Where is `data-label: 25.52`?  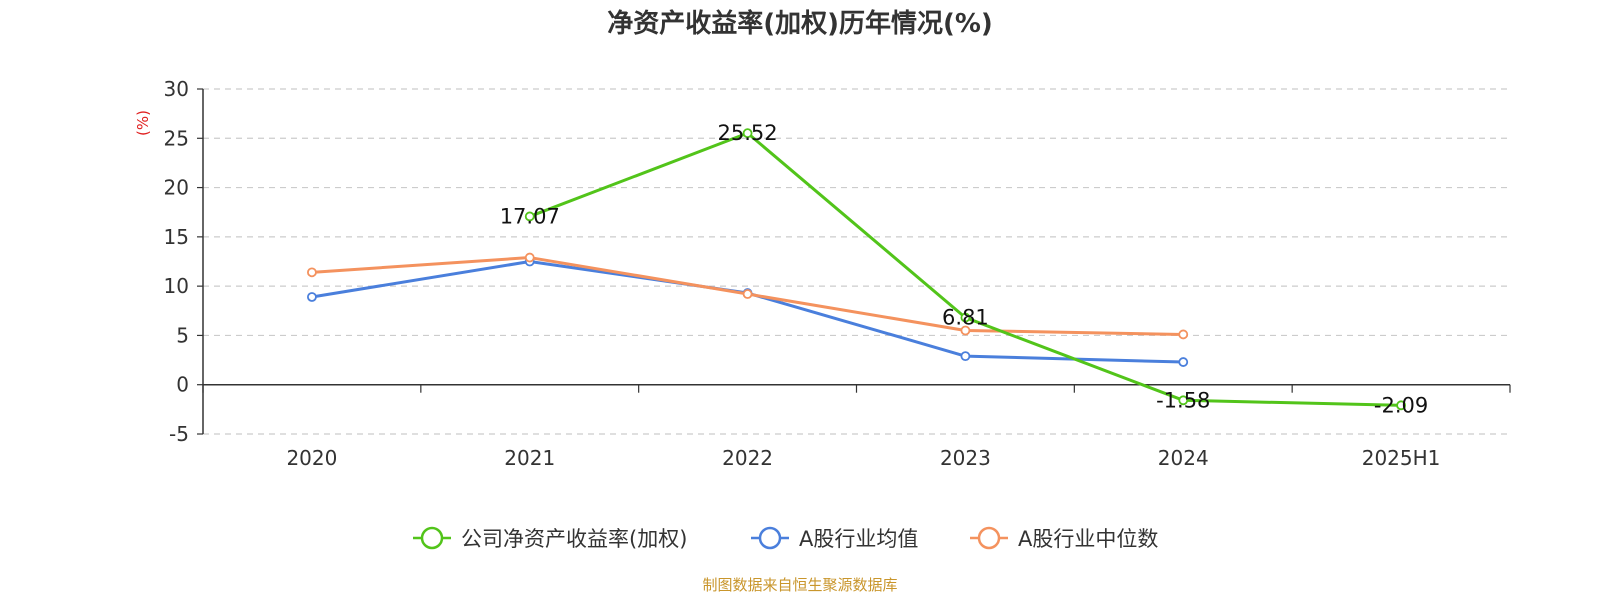 data-label: 25.52 is located at coordinates (748, 133).